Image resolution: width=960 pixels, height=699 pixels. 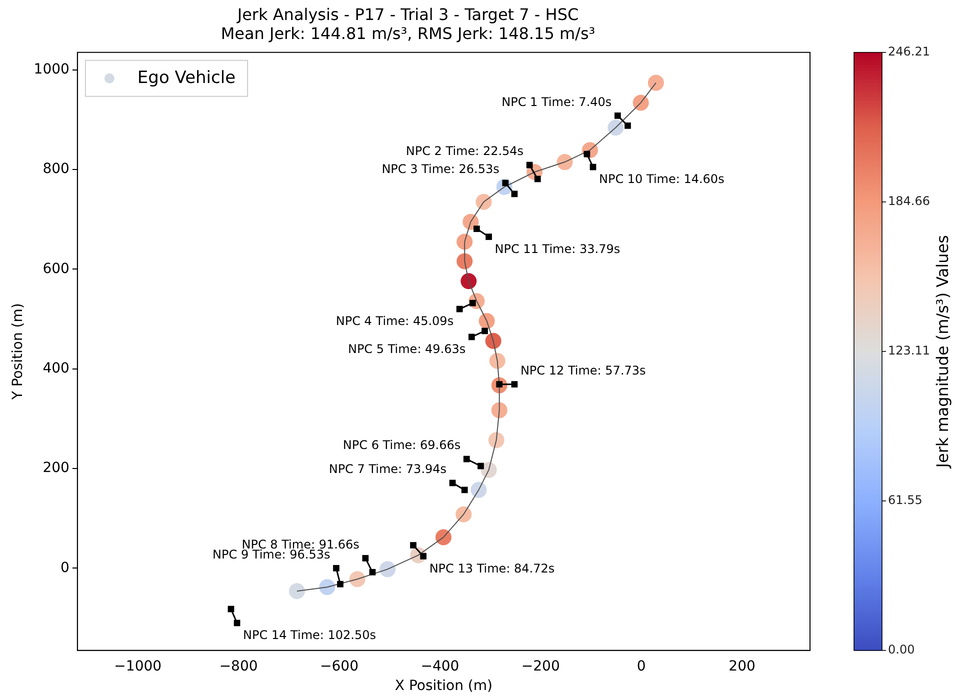 I want to click on annotation: NPC 4 Time: 45.09s, so click(x=395, y=321).